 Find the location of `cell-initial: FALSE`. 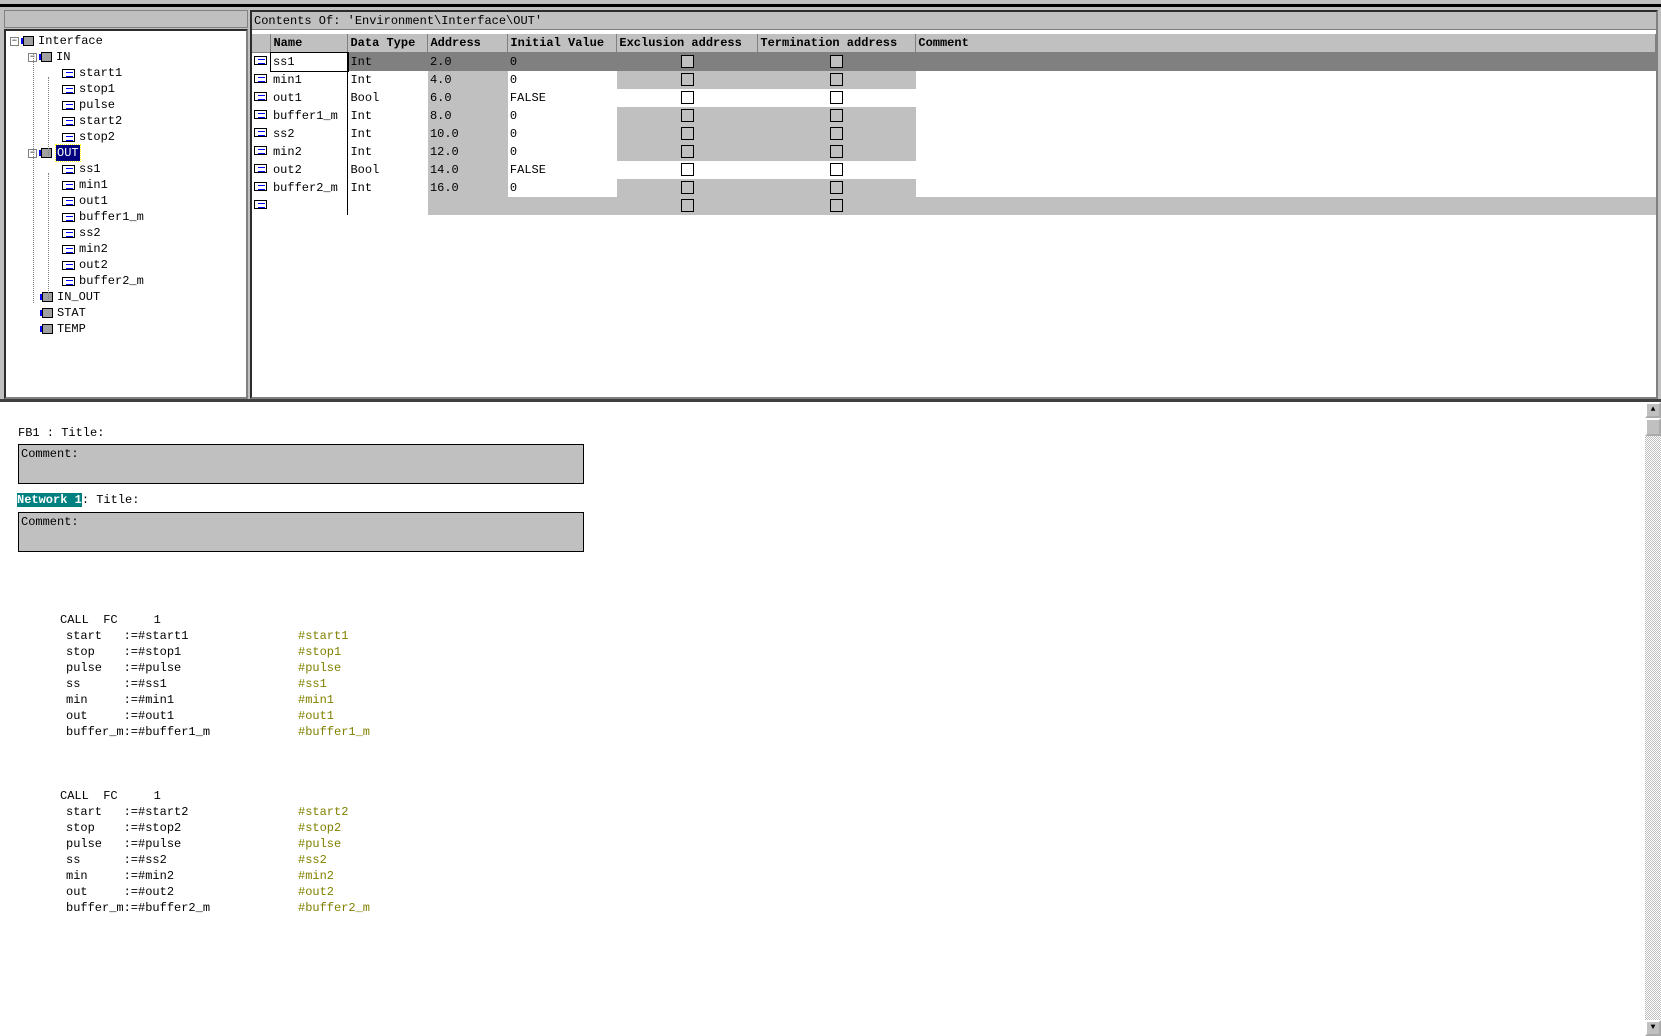

cell-initial: FALSE is located at coordinates (527, 170).